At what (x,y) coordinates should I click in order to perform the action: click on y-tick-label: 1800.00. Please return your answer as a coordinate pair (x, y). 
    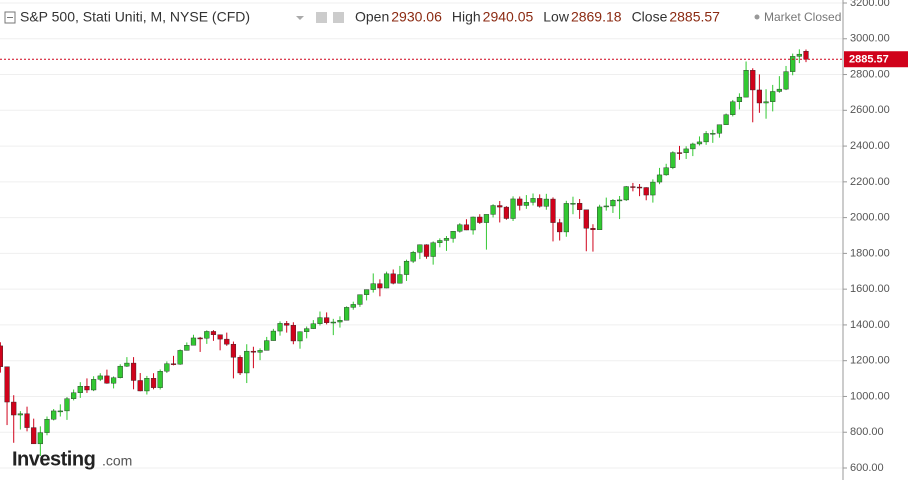
    Looking at the image, I should click on (870, 253).